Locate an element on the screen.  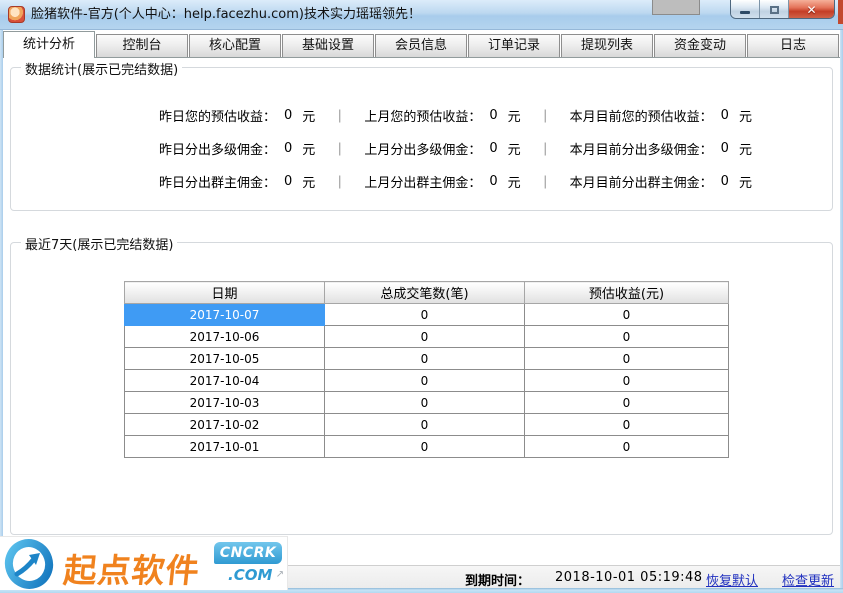
table-row: 2017-10-05 0 0 is located at coordinates (426, 358).